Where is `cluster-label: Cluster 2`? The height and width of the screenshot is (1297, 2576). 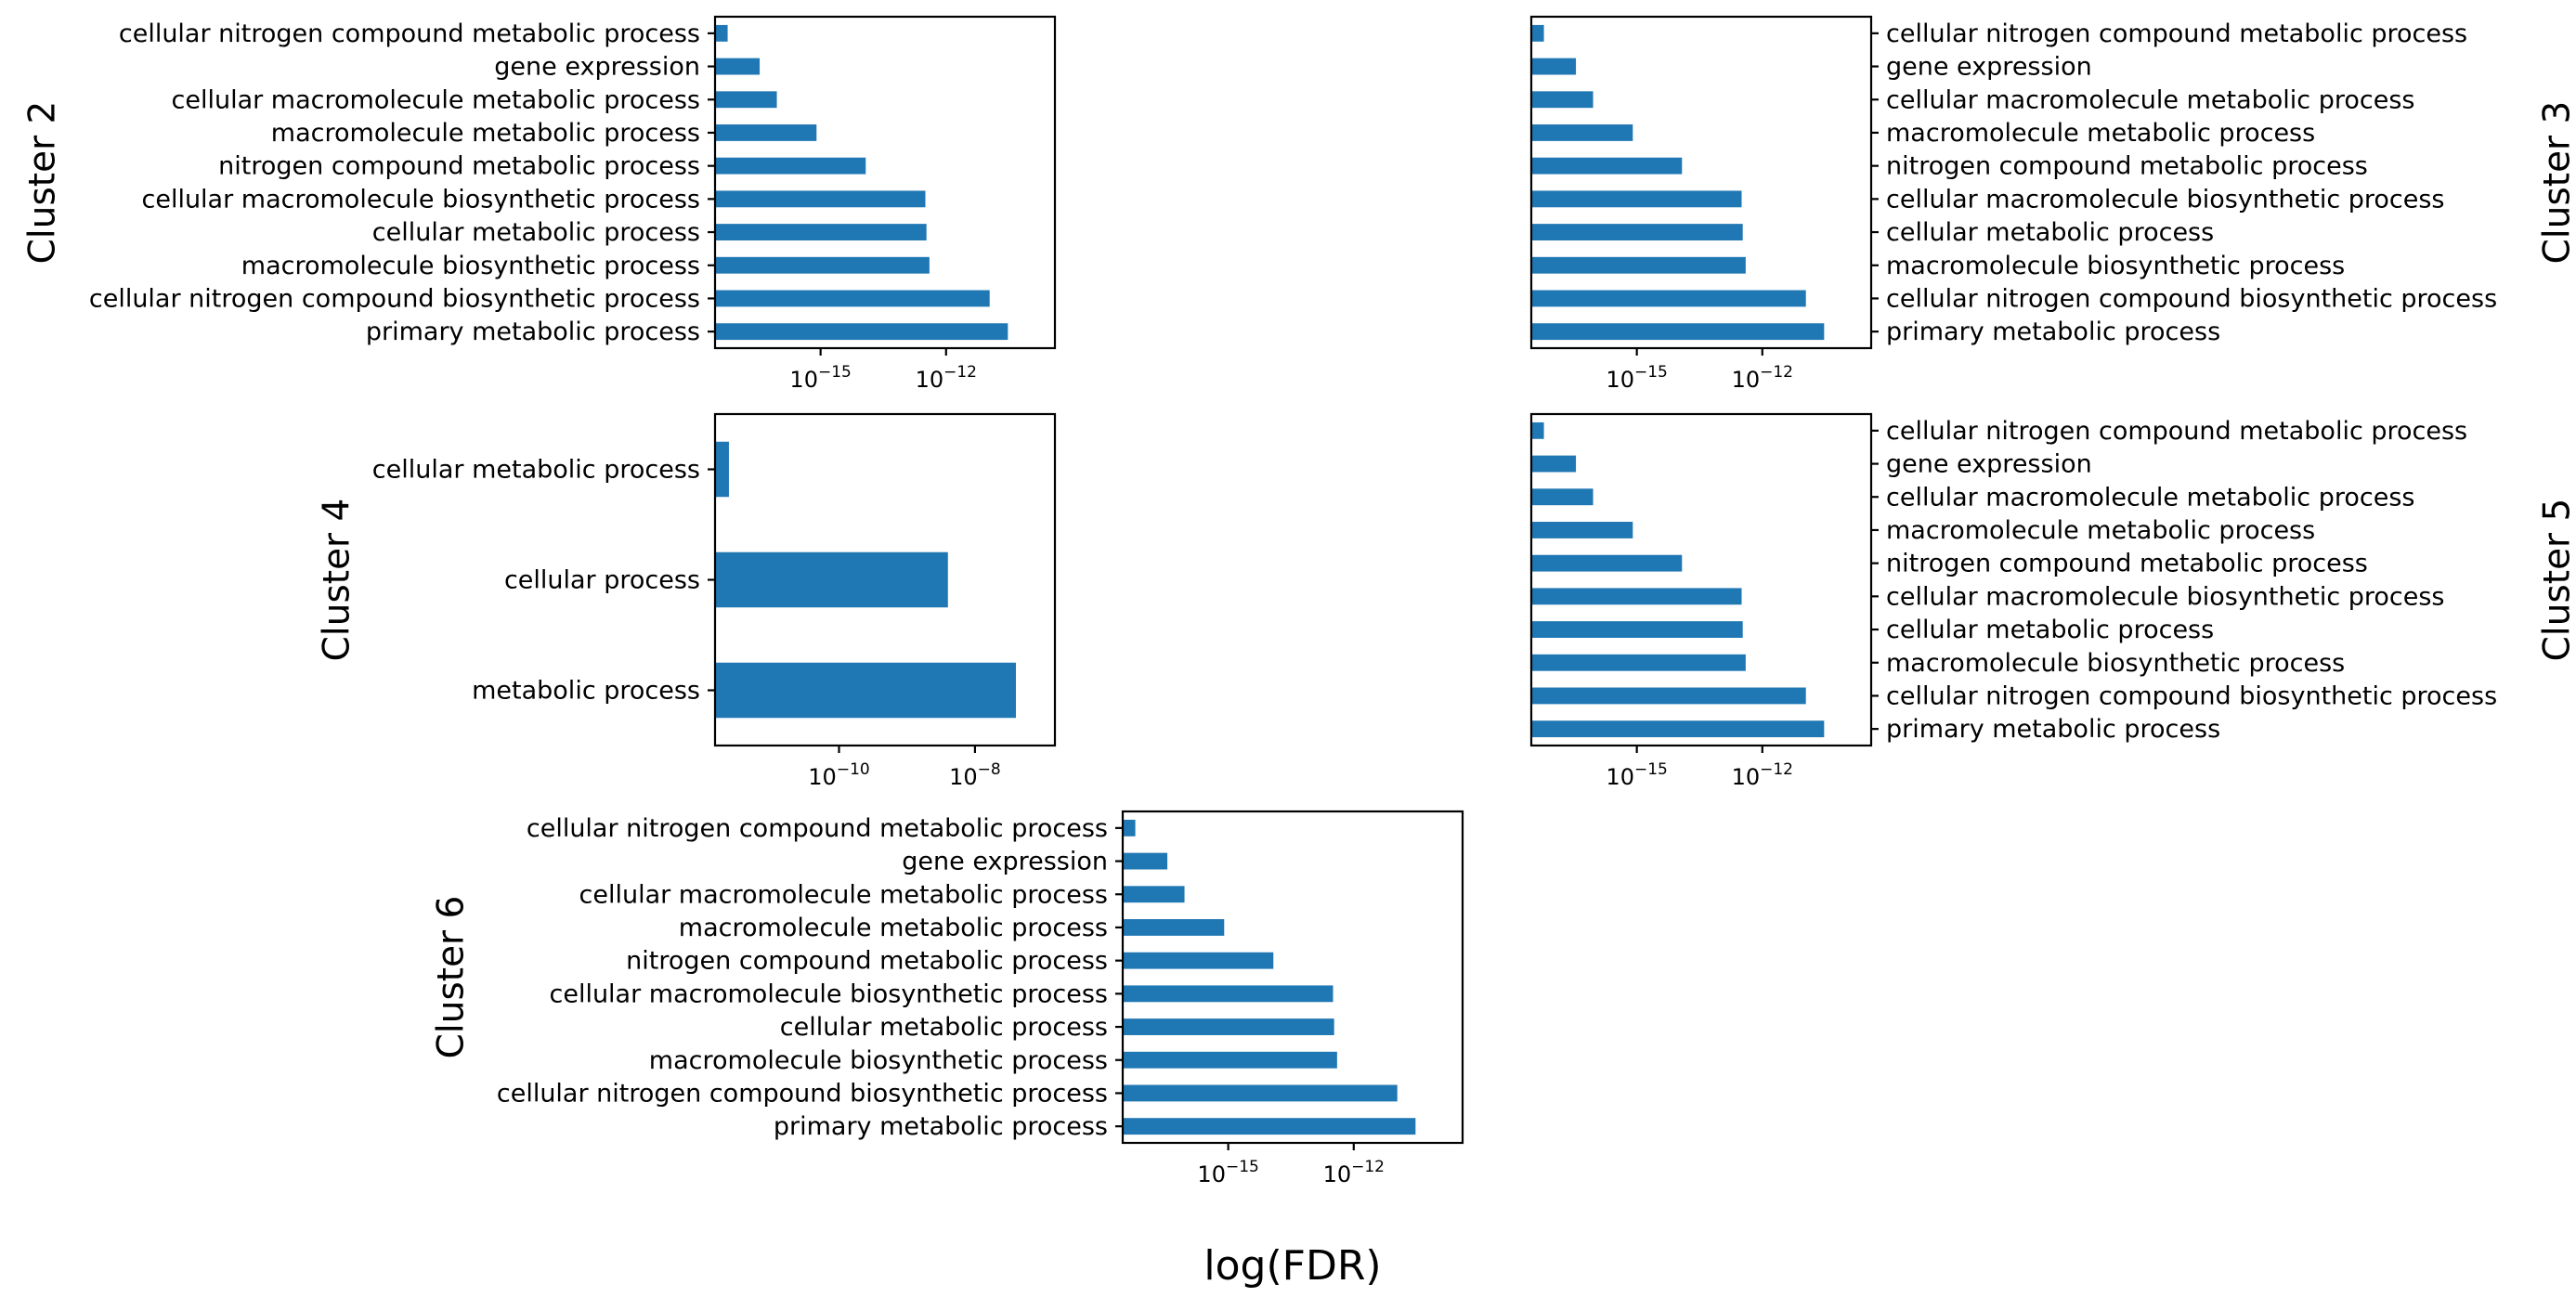 cluster-label: Cluster 2 is located at coordinates (43, 183).